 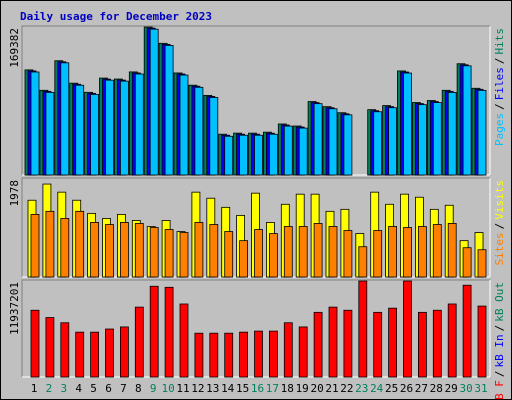 What do you see at coordinates (153, 388) in the screenshot?
I see `x-tick-label: 9` at bounding box center [153, 388].